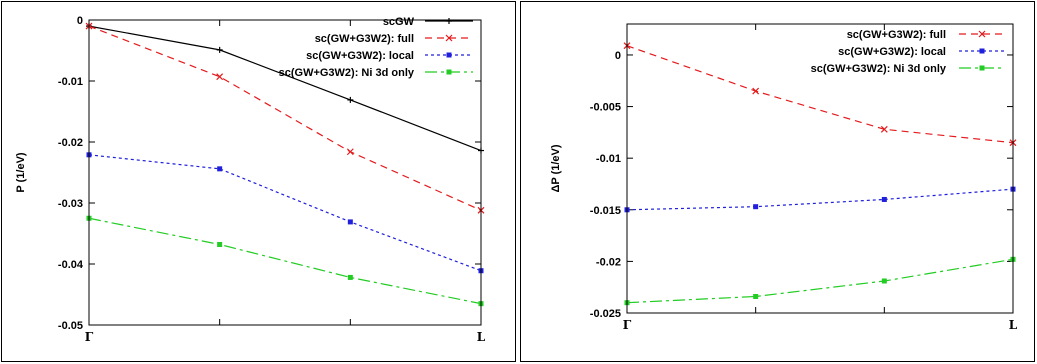 Image resolution: width=1037 pixels, height=364 pixels. What do you see at coordinates (399, 22) in the screenshot?
I see `legend-label: scGW` at bounding box center [399, 22].